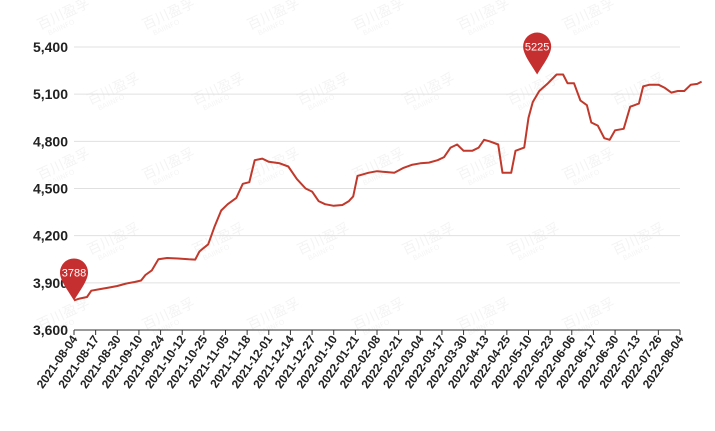 The image size is (715, 431). I want to click on y-tick-label: 3,600, so click(50, 330).